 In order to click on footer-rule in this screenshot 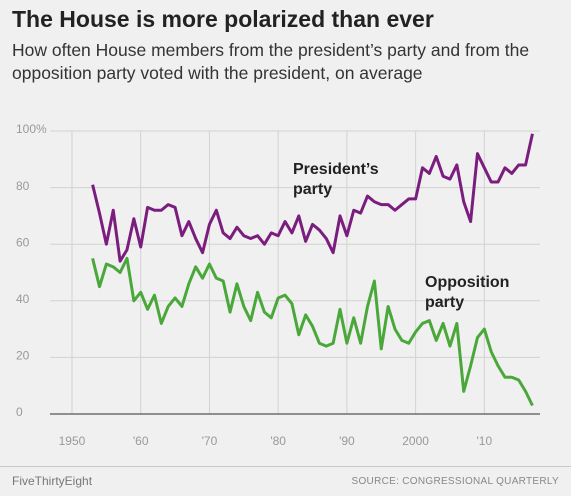, I will do `click(285, 466)`.